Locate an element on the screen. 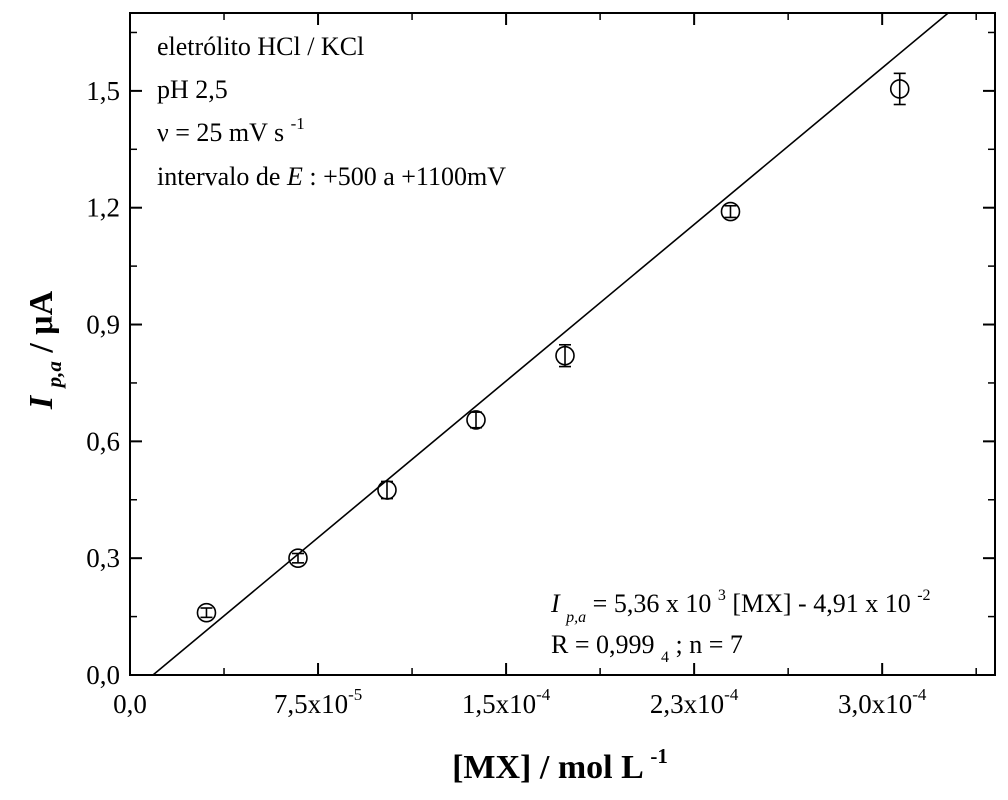 Image resolution: width=1008 pixels, height=800 pixels. y-axis-title-sub: p,a is located at coordinates (54, 375).